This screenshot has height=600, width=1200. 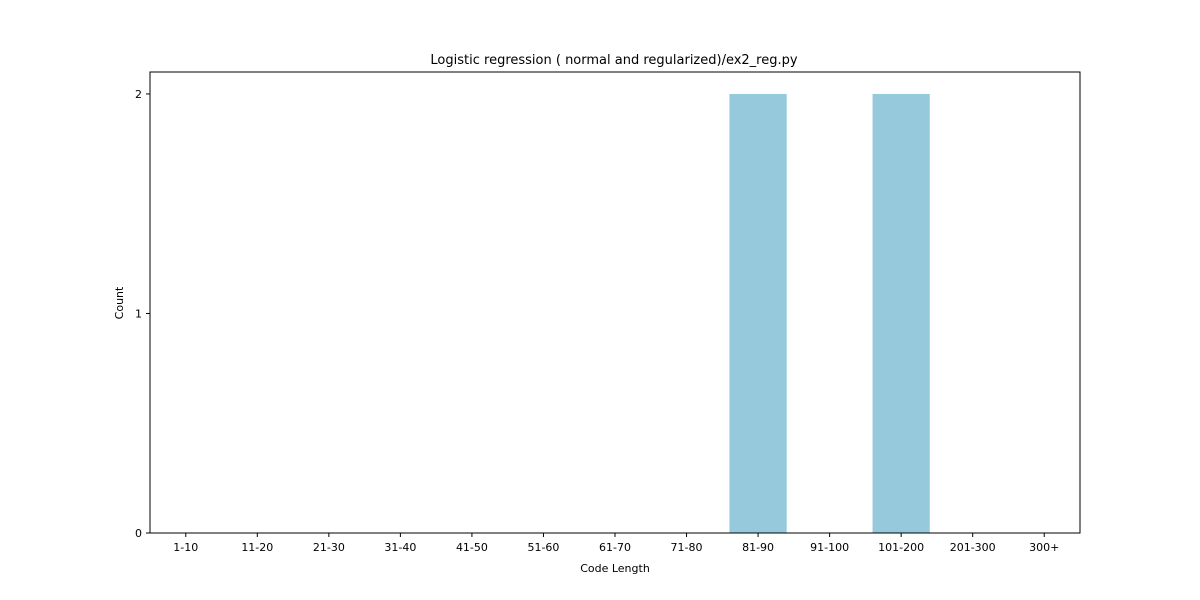 I want to click on bars-layer, so click(x=829, y=313).